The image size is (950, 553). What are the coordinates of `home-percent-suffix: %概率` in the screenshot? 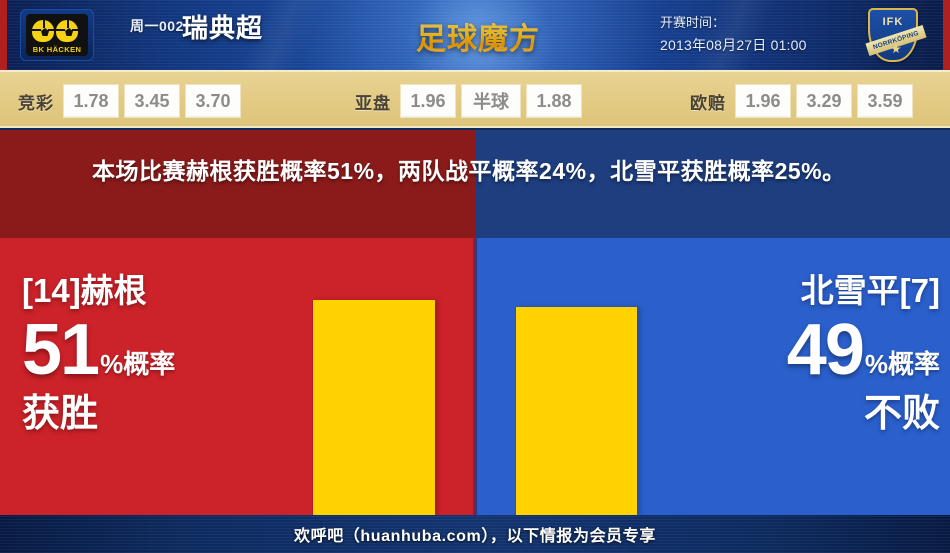 It's located at (138, 364).